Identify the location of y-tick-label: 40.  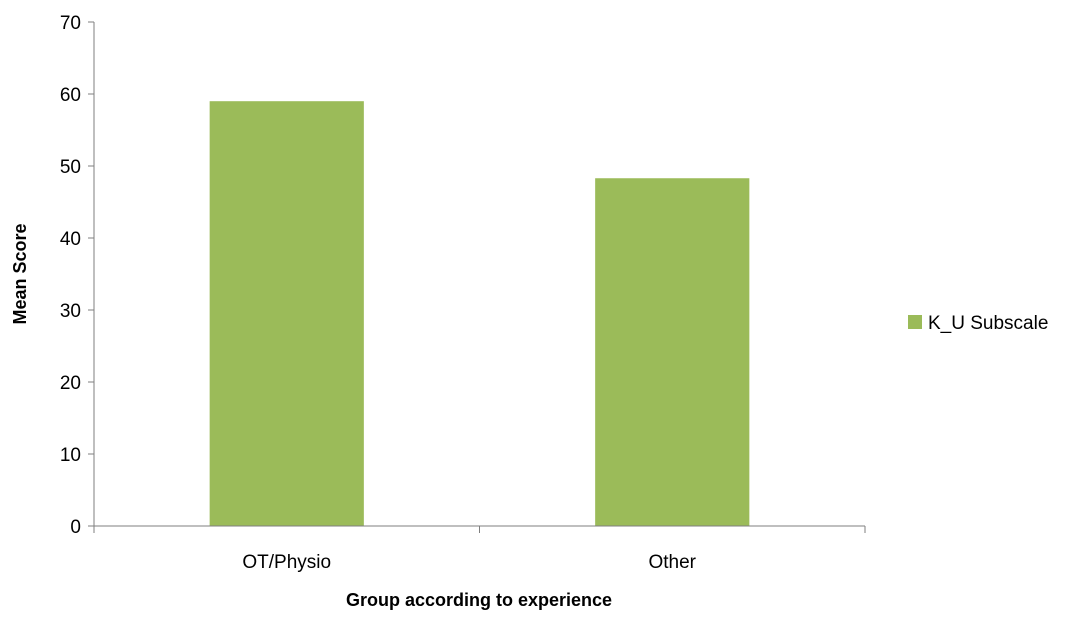
(70, 239).